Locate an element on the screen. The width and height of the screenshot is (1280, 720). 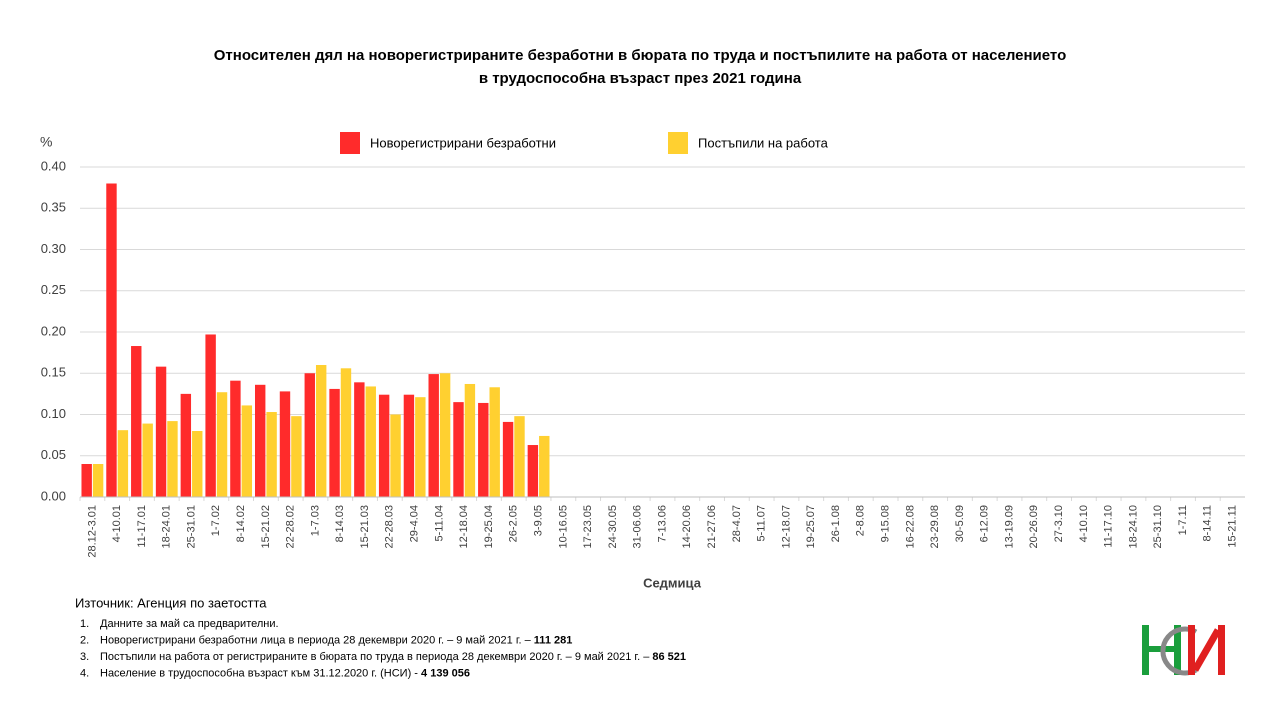
y-tick-label: 0.30 is located at coordinates (53, 248).